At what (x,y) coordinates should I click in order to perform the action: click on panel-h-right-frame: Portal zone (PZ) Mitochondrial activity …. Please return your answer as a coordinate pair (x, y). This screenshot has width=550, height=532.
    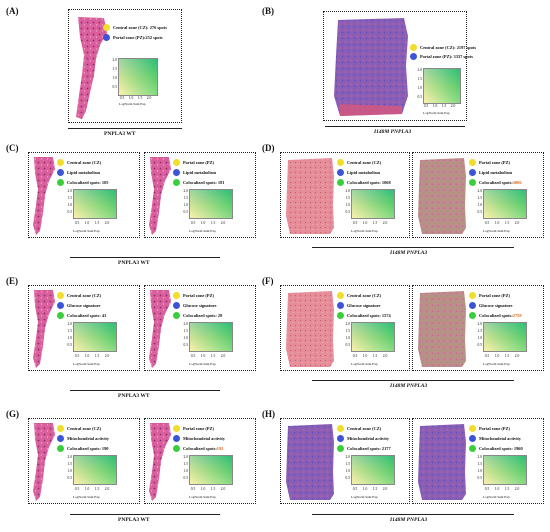
    Looking at the image, I should click on (478, 461).